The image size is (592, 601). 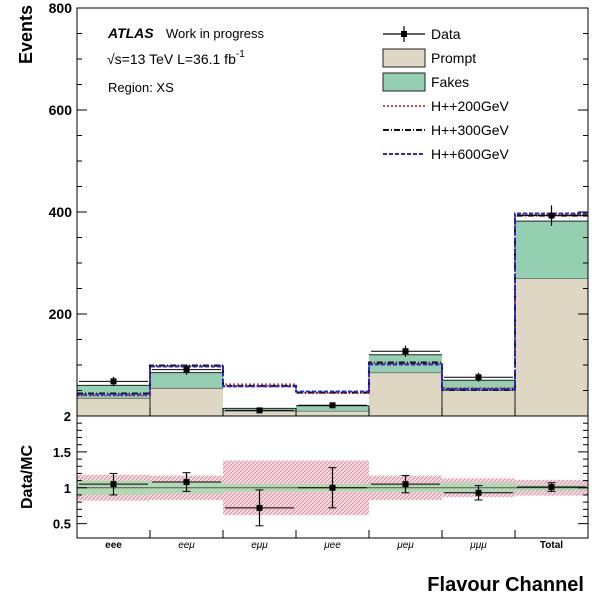 What do you see at coordinates (259, 545) in the screenshot?
I see `category-label-2: eμμ` at bounding box center [259, 545].